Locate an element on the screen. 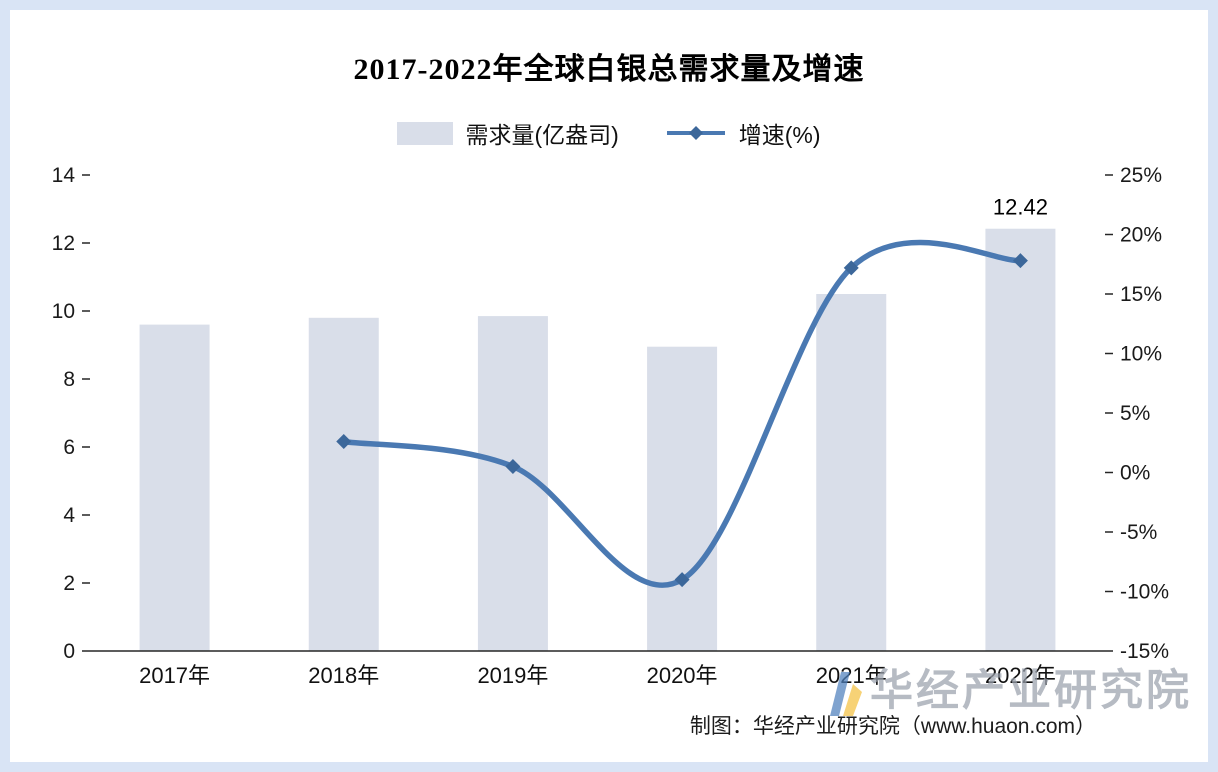  legend-item-growth: 增速(%) is located at coordinates (743, 133).